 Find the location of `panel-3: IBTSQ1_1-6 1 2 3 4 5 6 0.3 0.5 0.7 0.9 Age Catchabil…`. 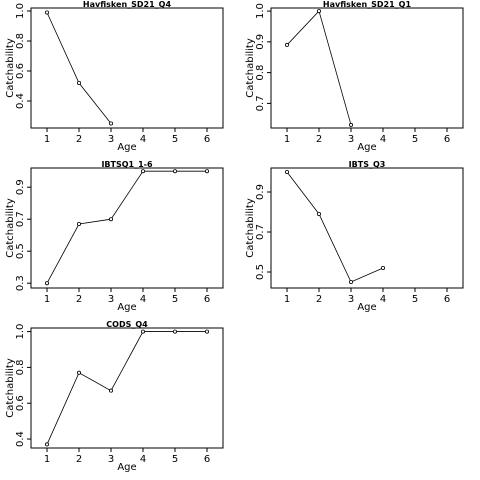

panel-3: IBTSQ1_1-6 1 2 3 4 5 6 0.3 0.5 0.7 0.9 Age Catchabil… is located at coordinates (114, 236).